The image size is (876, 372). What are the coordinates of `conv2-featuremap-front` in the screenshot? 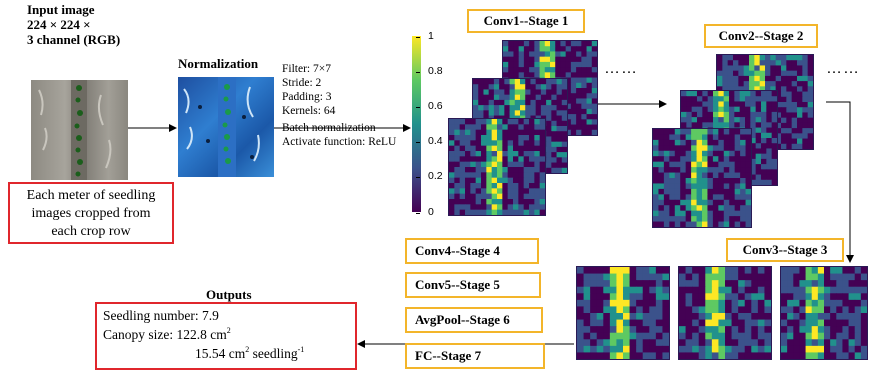 It's located at (702, 178).